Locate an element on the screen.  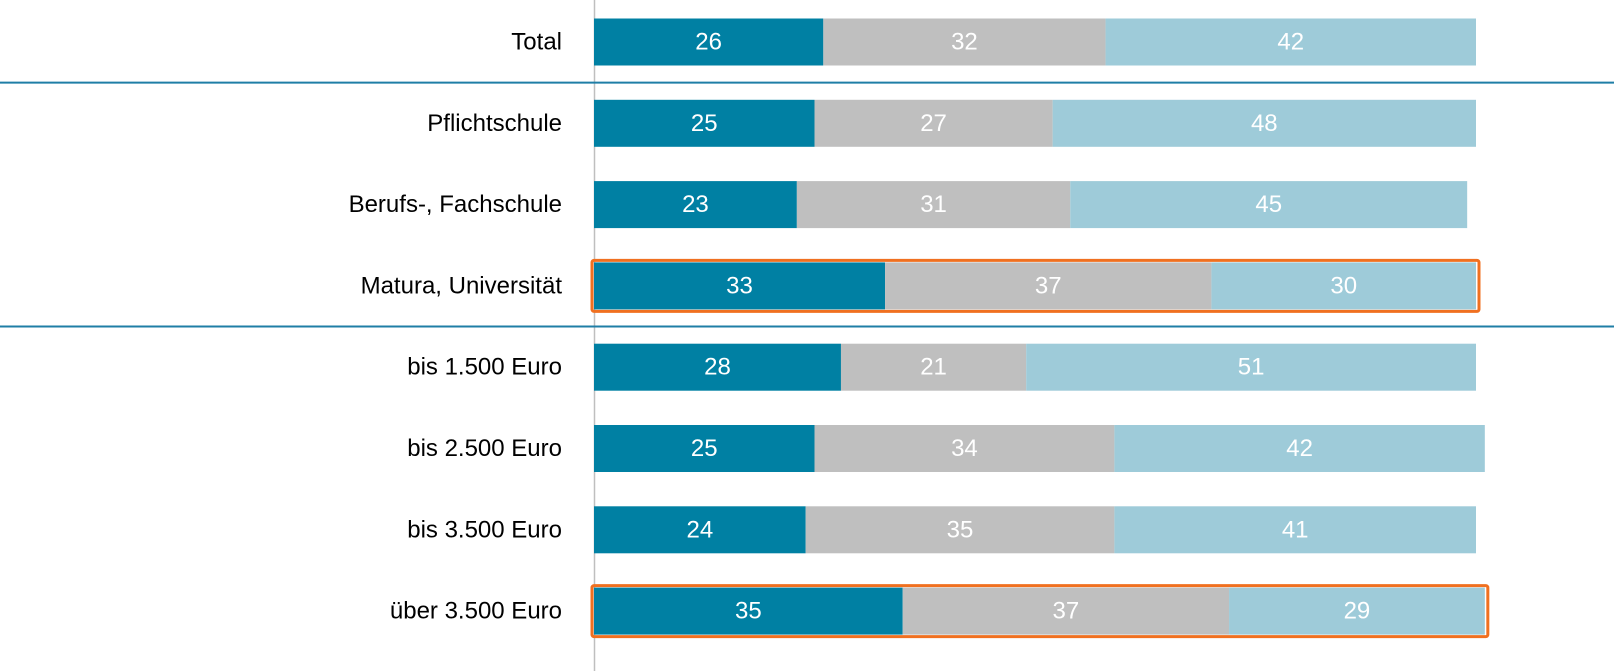
data-label: 30 is located at coordinates (1343, 285).